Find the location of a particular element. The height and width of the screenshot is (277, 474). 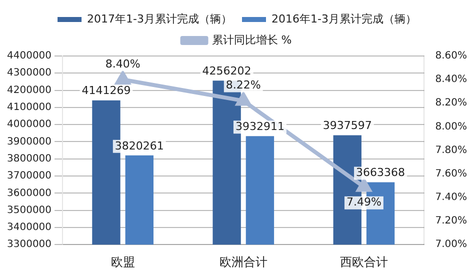

x-tick-label: 西欧合计 is located at coordinates (364, 261).